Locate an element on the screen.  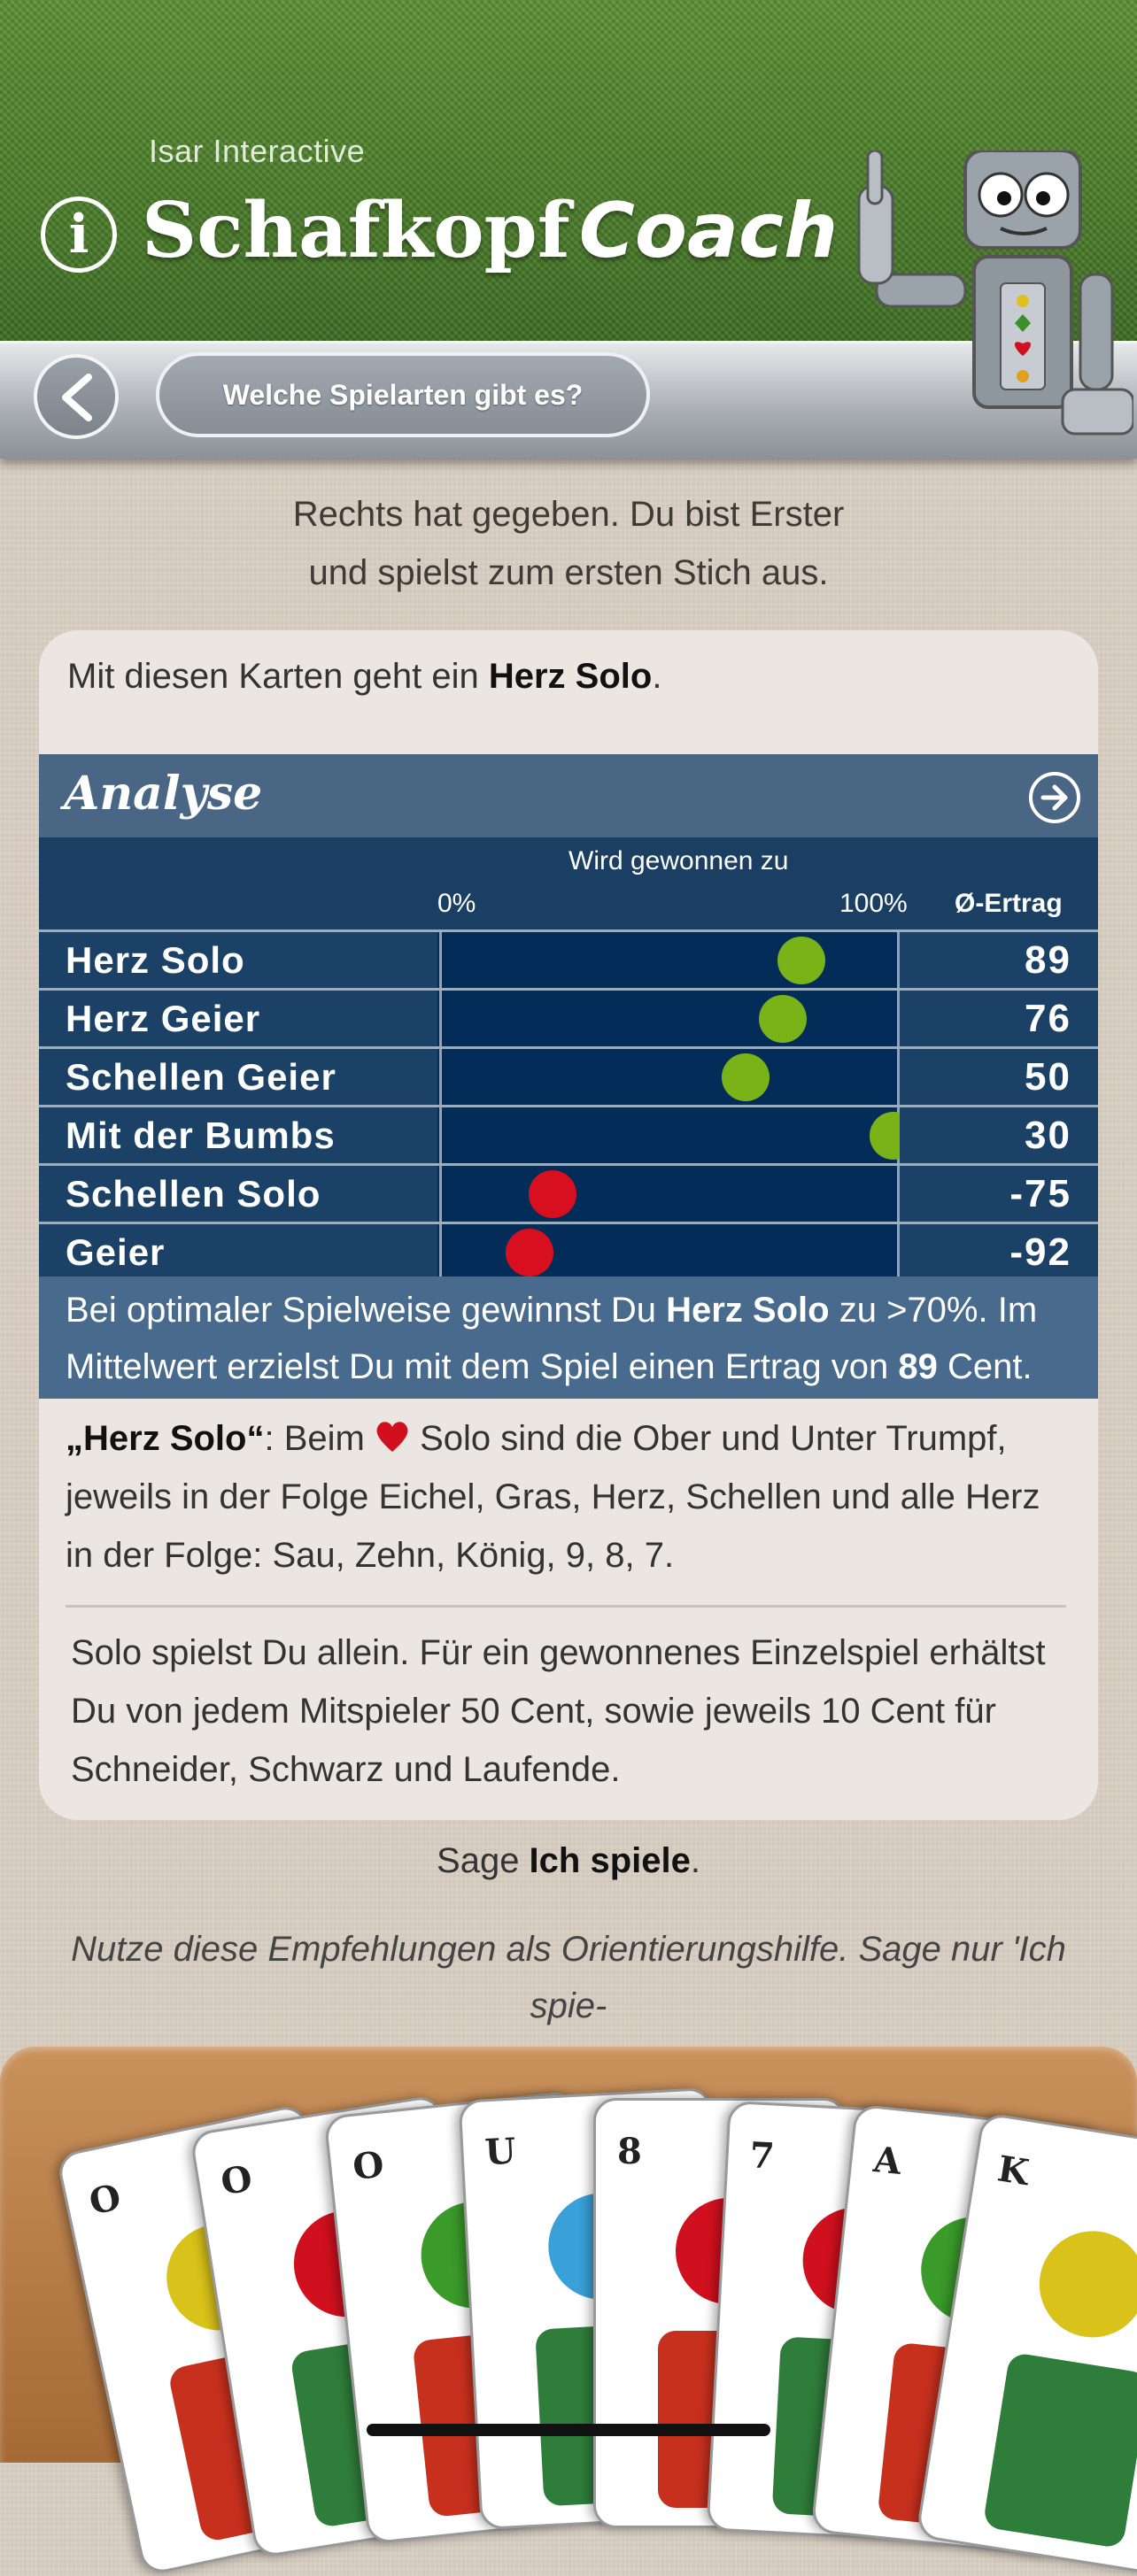
intro-game: Herz Solo is located at coordinates (570, 676).